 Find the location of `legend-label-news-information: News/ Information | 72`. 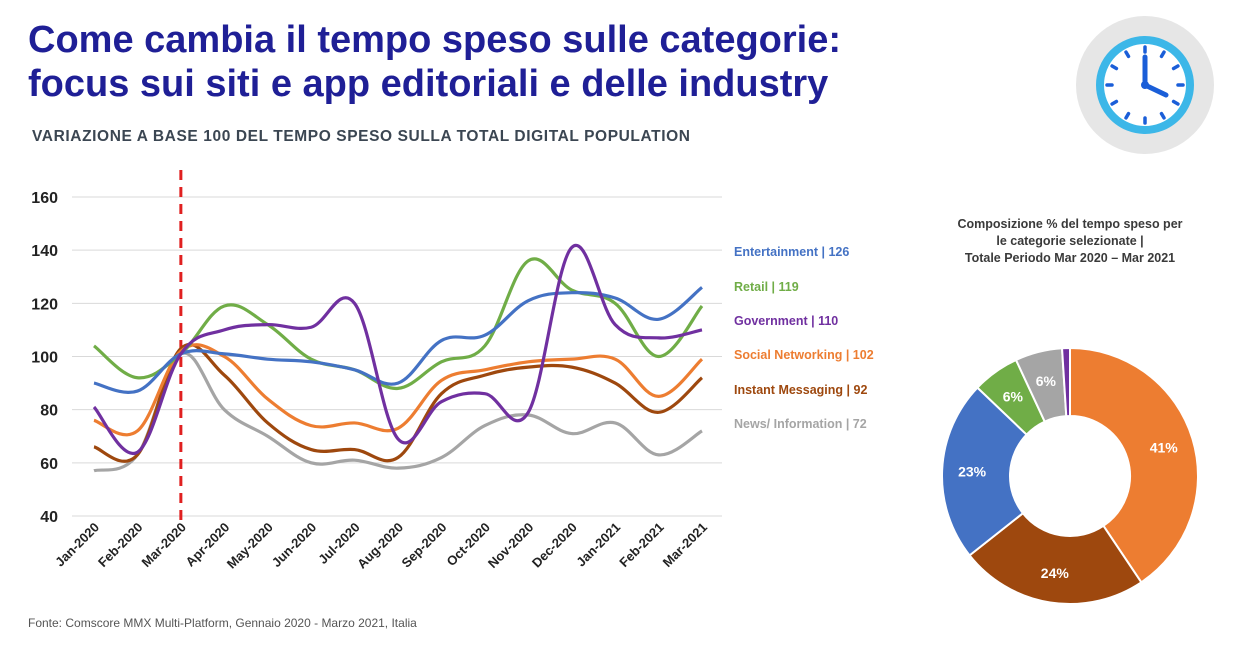

legend-label-news-information: News/ Information | 72 is located at coordinates (800, 424).